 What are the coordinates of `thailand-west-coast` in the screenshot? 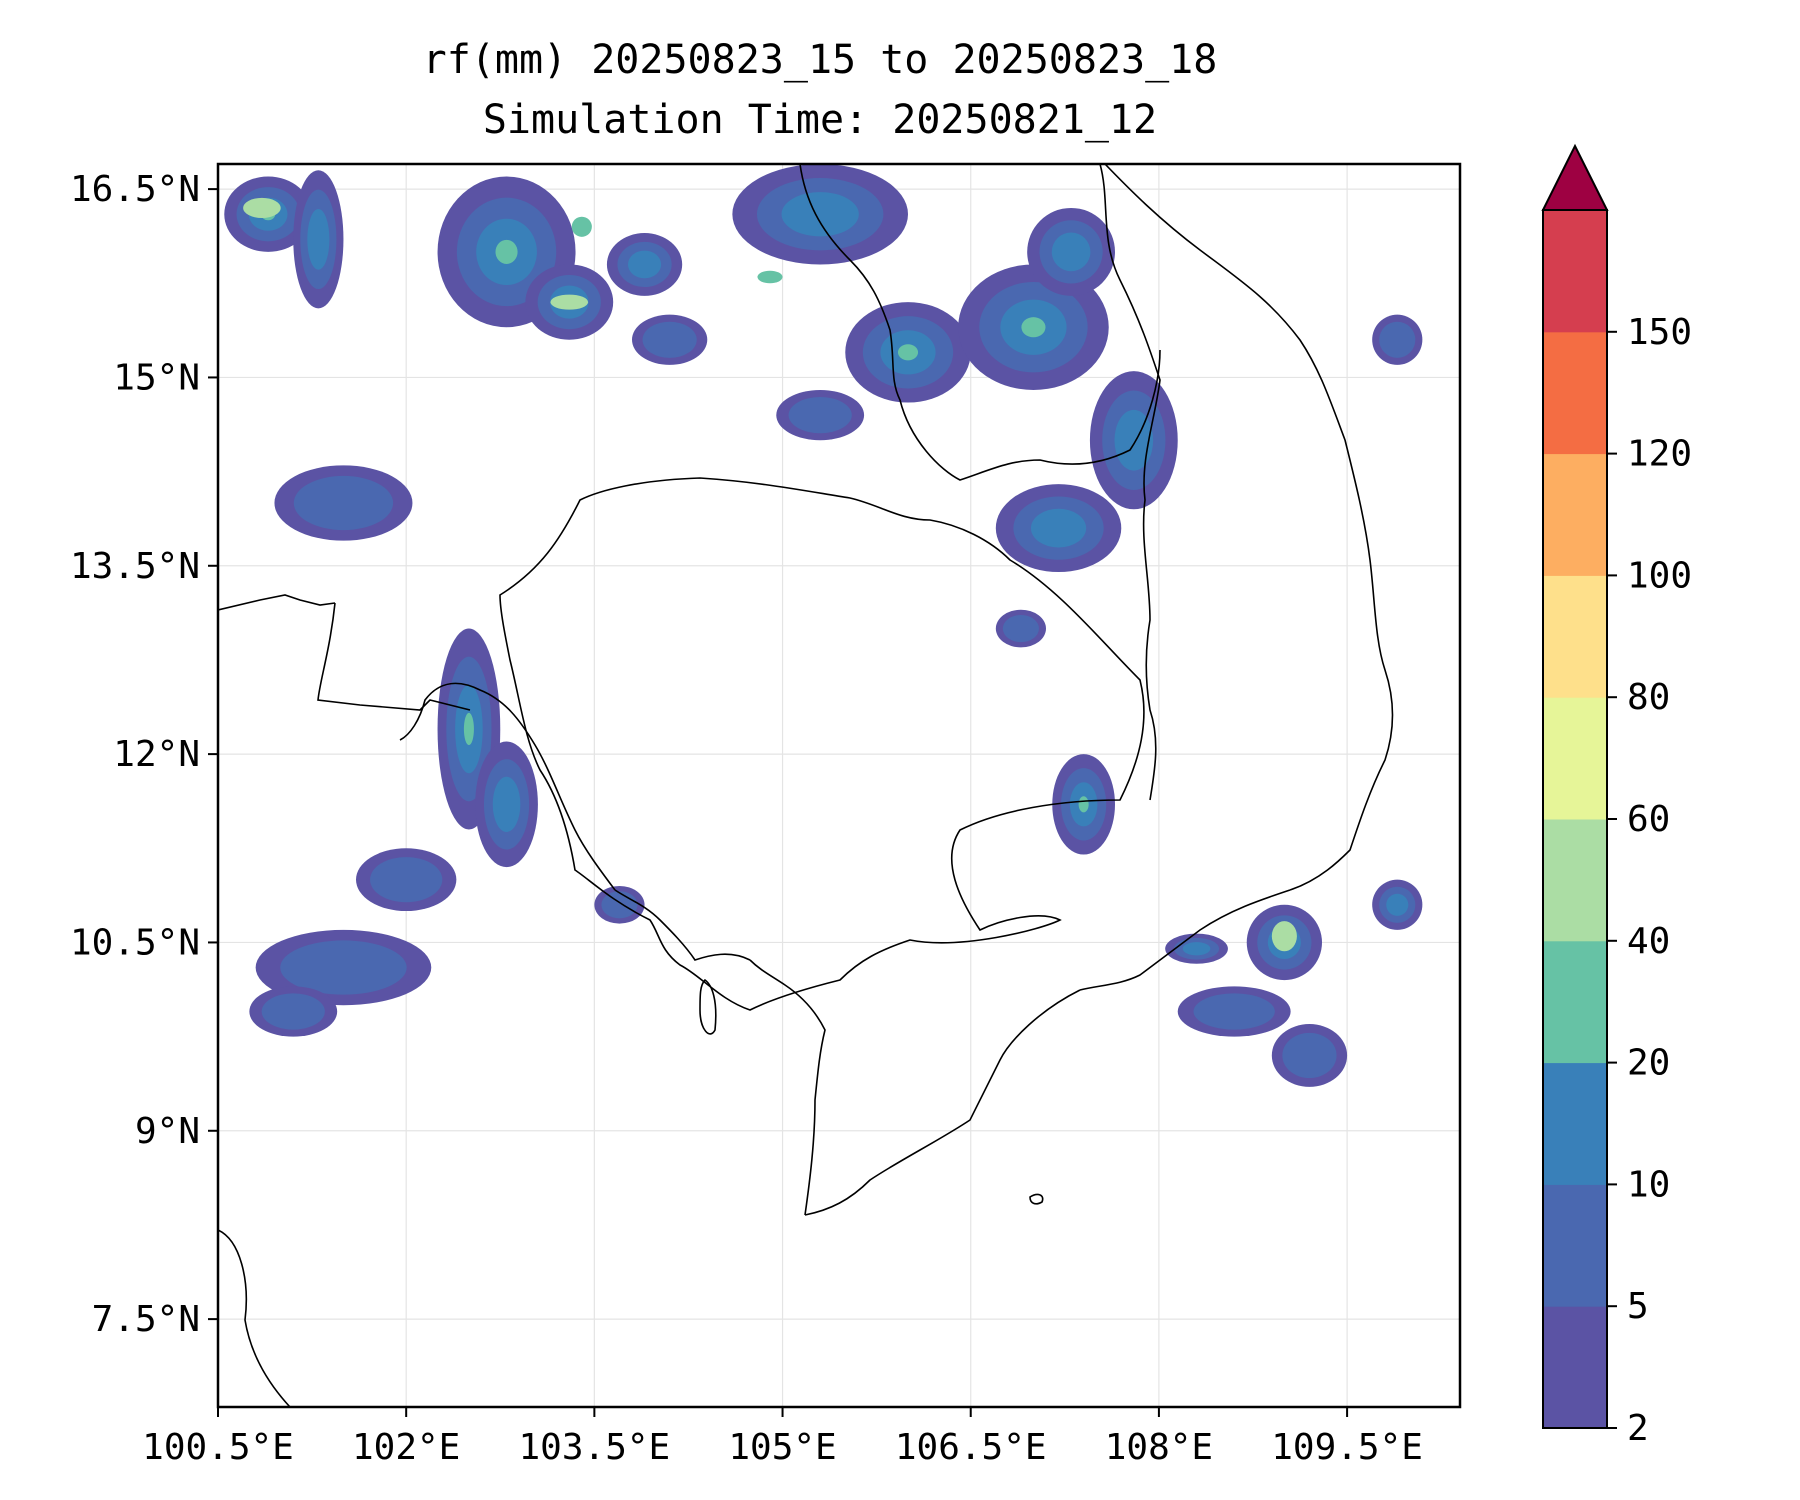 It's located at (254, 1318).